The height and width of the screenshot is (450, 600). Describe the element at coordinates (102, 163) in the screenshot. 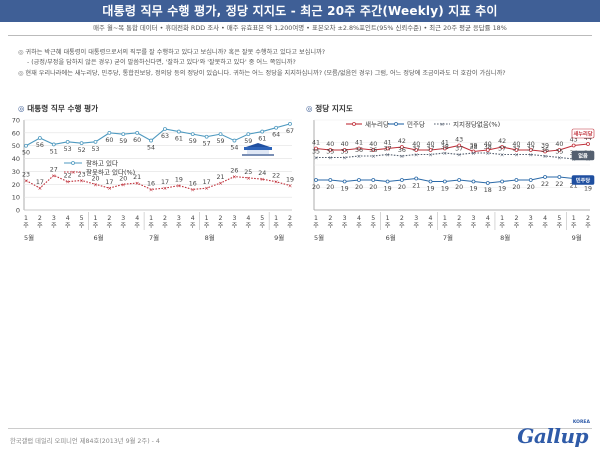

I see `legend-label: 잘하고 있다` at that location.